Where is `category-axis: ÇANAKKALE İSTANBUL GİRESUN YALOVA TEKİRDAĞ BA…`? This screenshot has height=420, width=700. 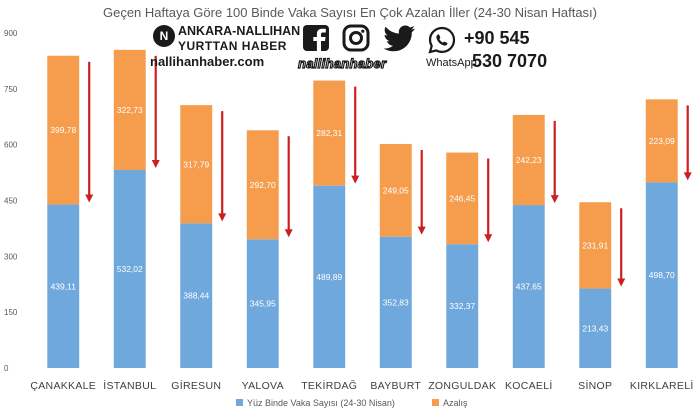
category-axis: ÇANAKKALE İSTANBUL GİRESUN YALOVA TEKİRDAĞ BA… is located at coordinates (361, 385).